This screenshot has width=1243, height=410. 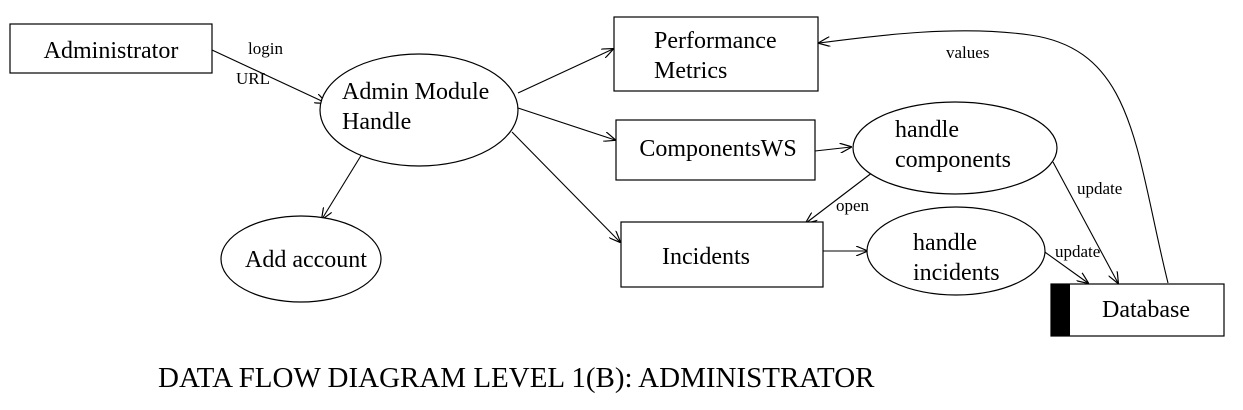 I want to click on administrator-label: Administrator, so click(x=111, y=51).